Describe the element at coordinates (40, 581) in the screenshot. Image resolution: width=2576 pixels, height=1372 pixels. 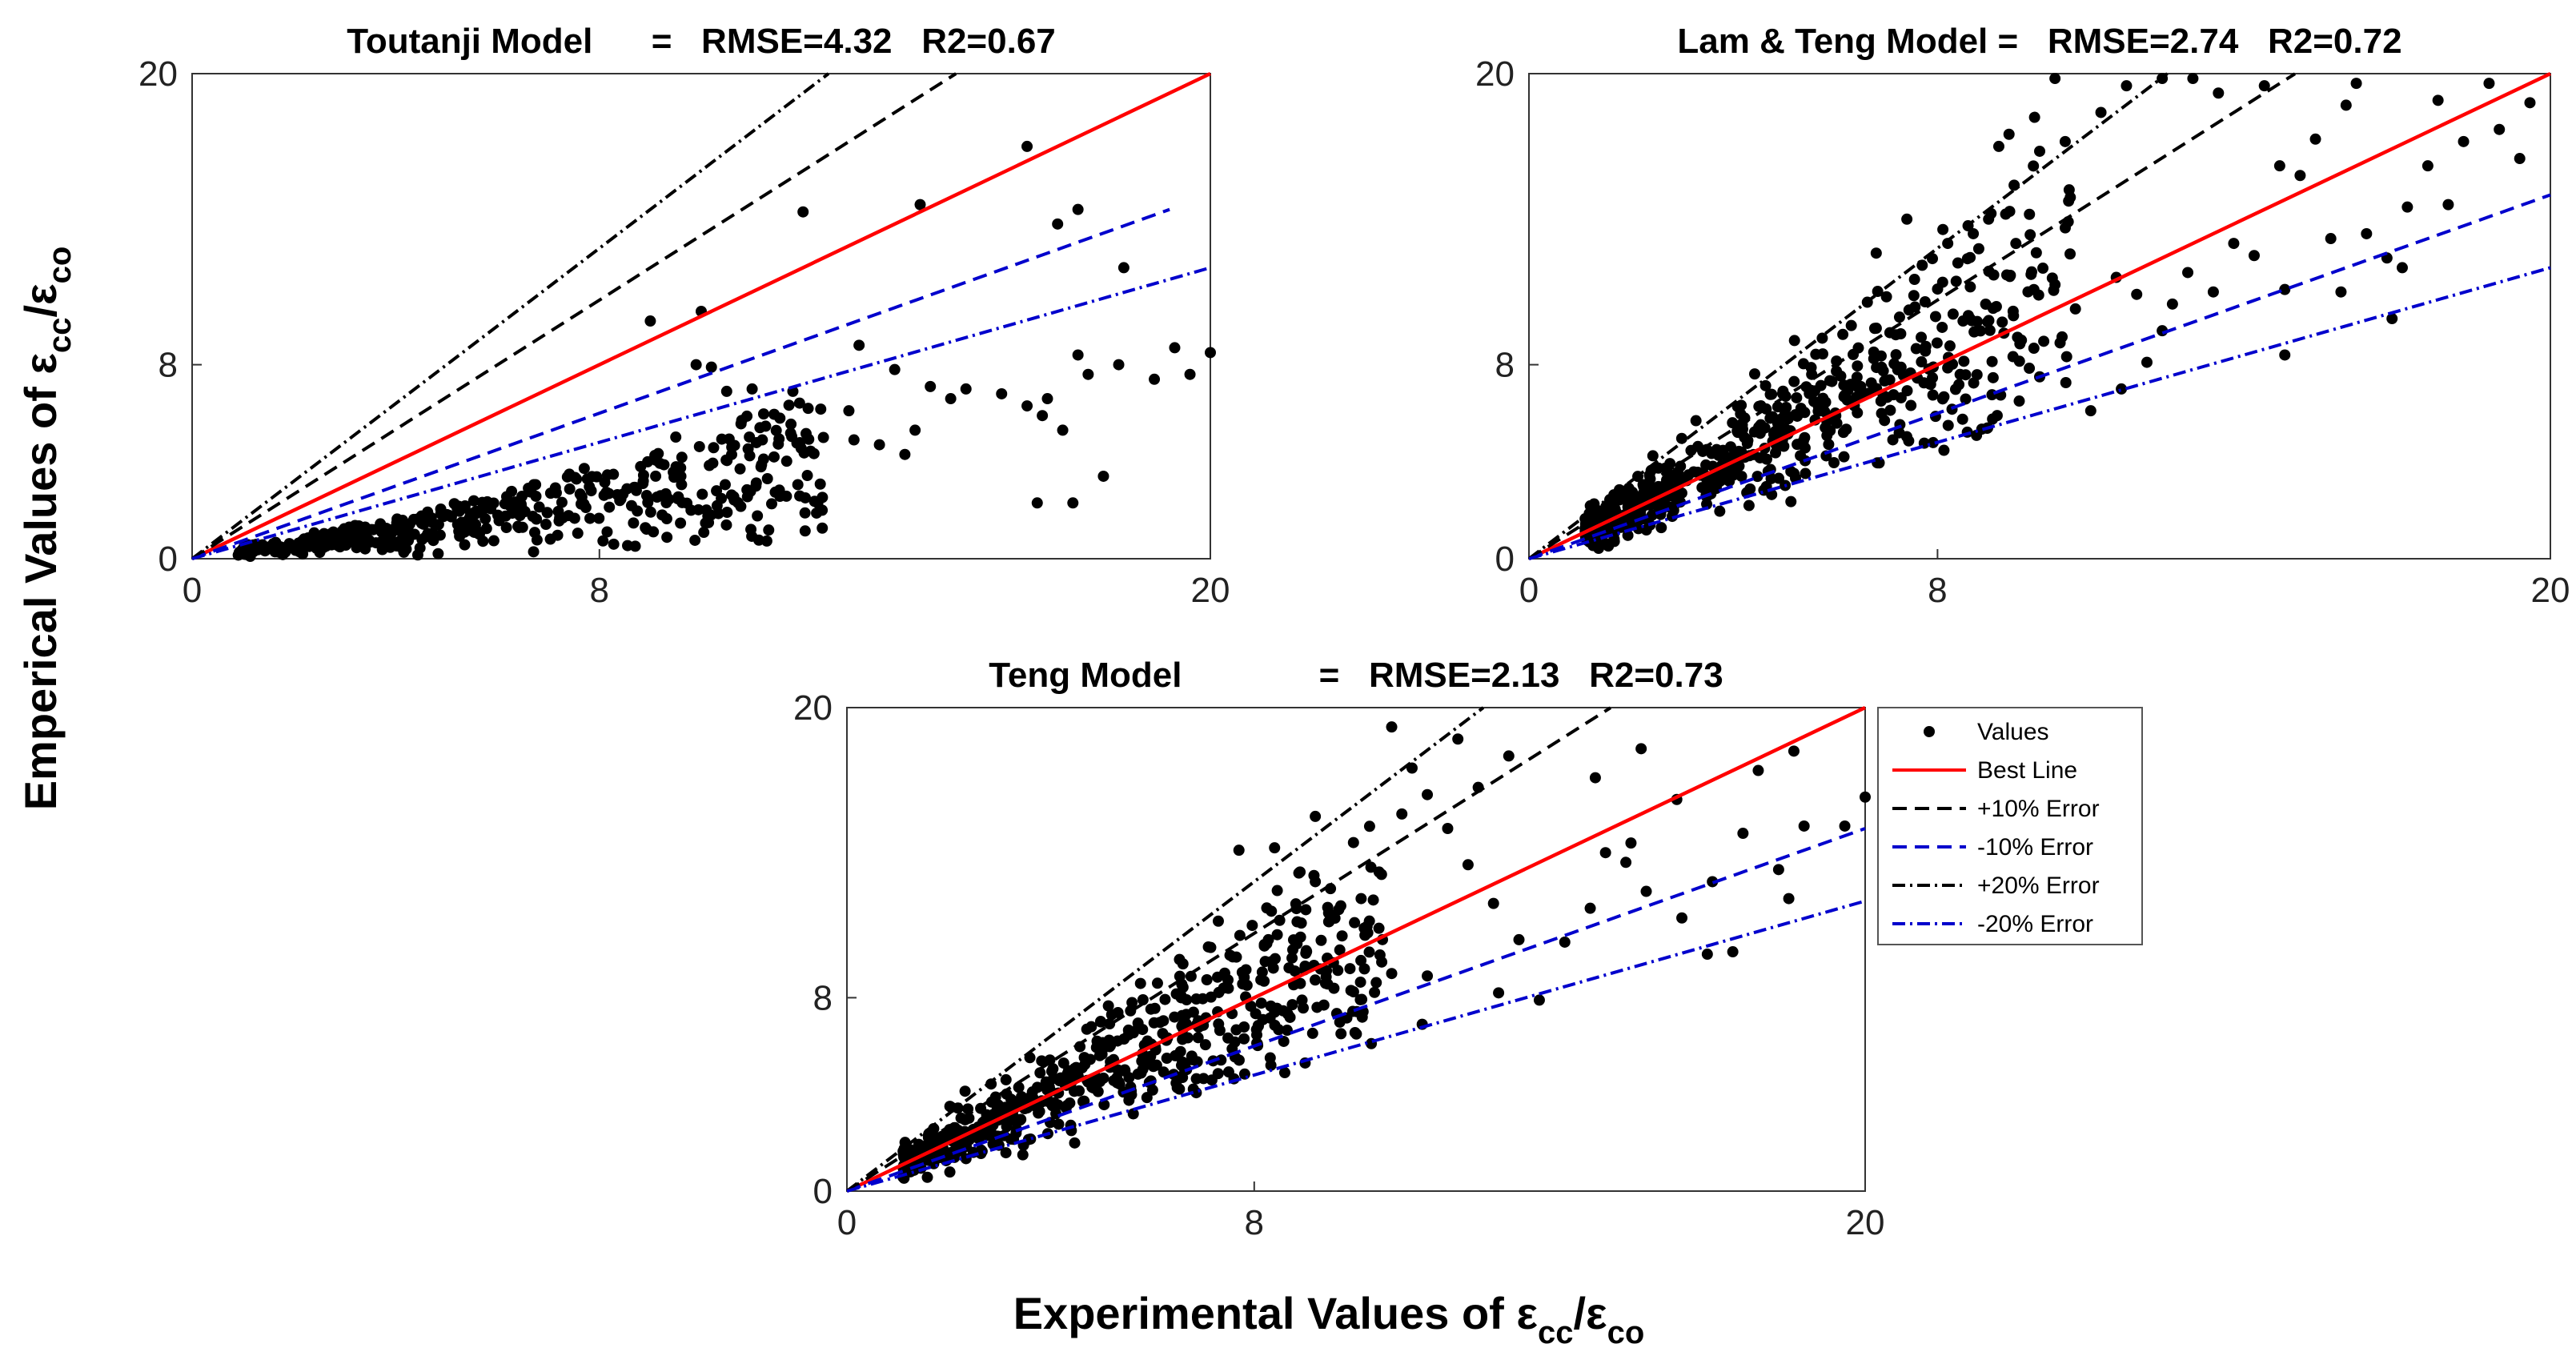
I see `y-axis-label-main: Emperical Values of ε` at that location.